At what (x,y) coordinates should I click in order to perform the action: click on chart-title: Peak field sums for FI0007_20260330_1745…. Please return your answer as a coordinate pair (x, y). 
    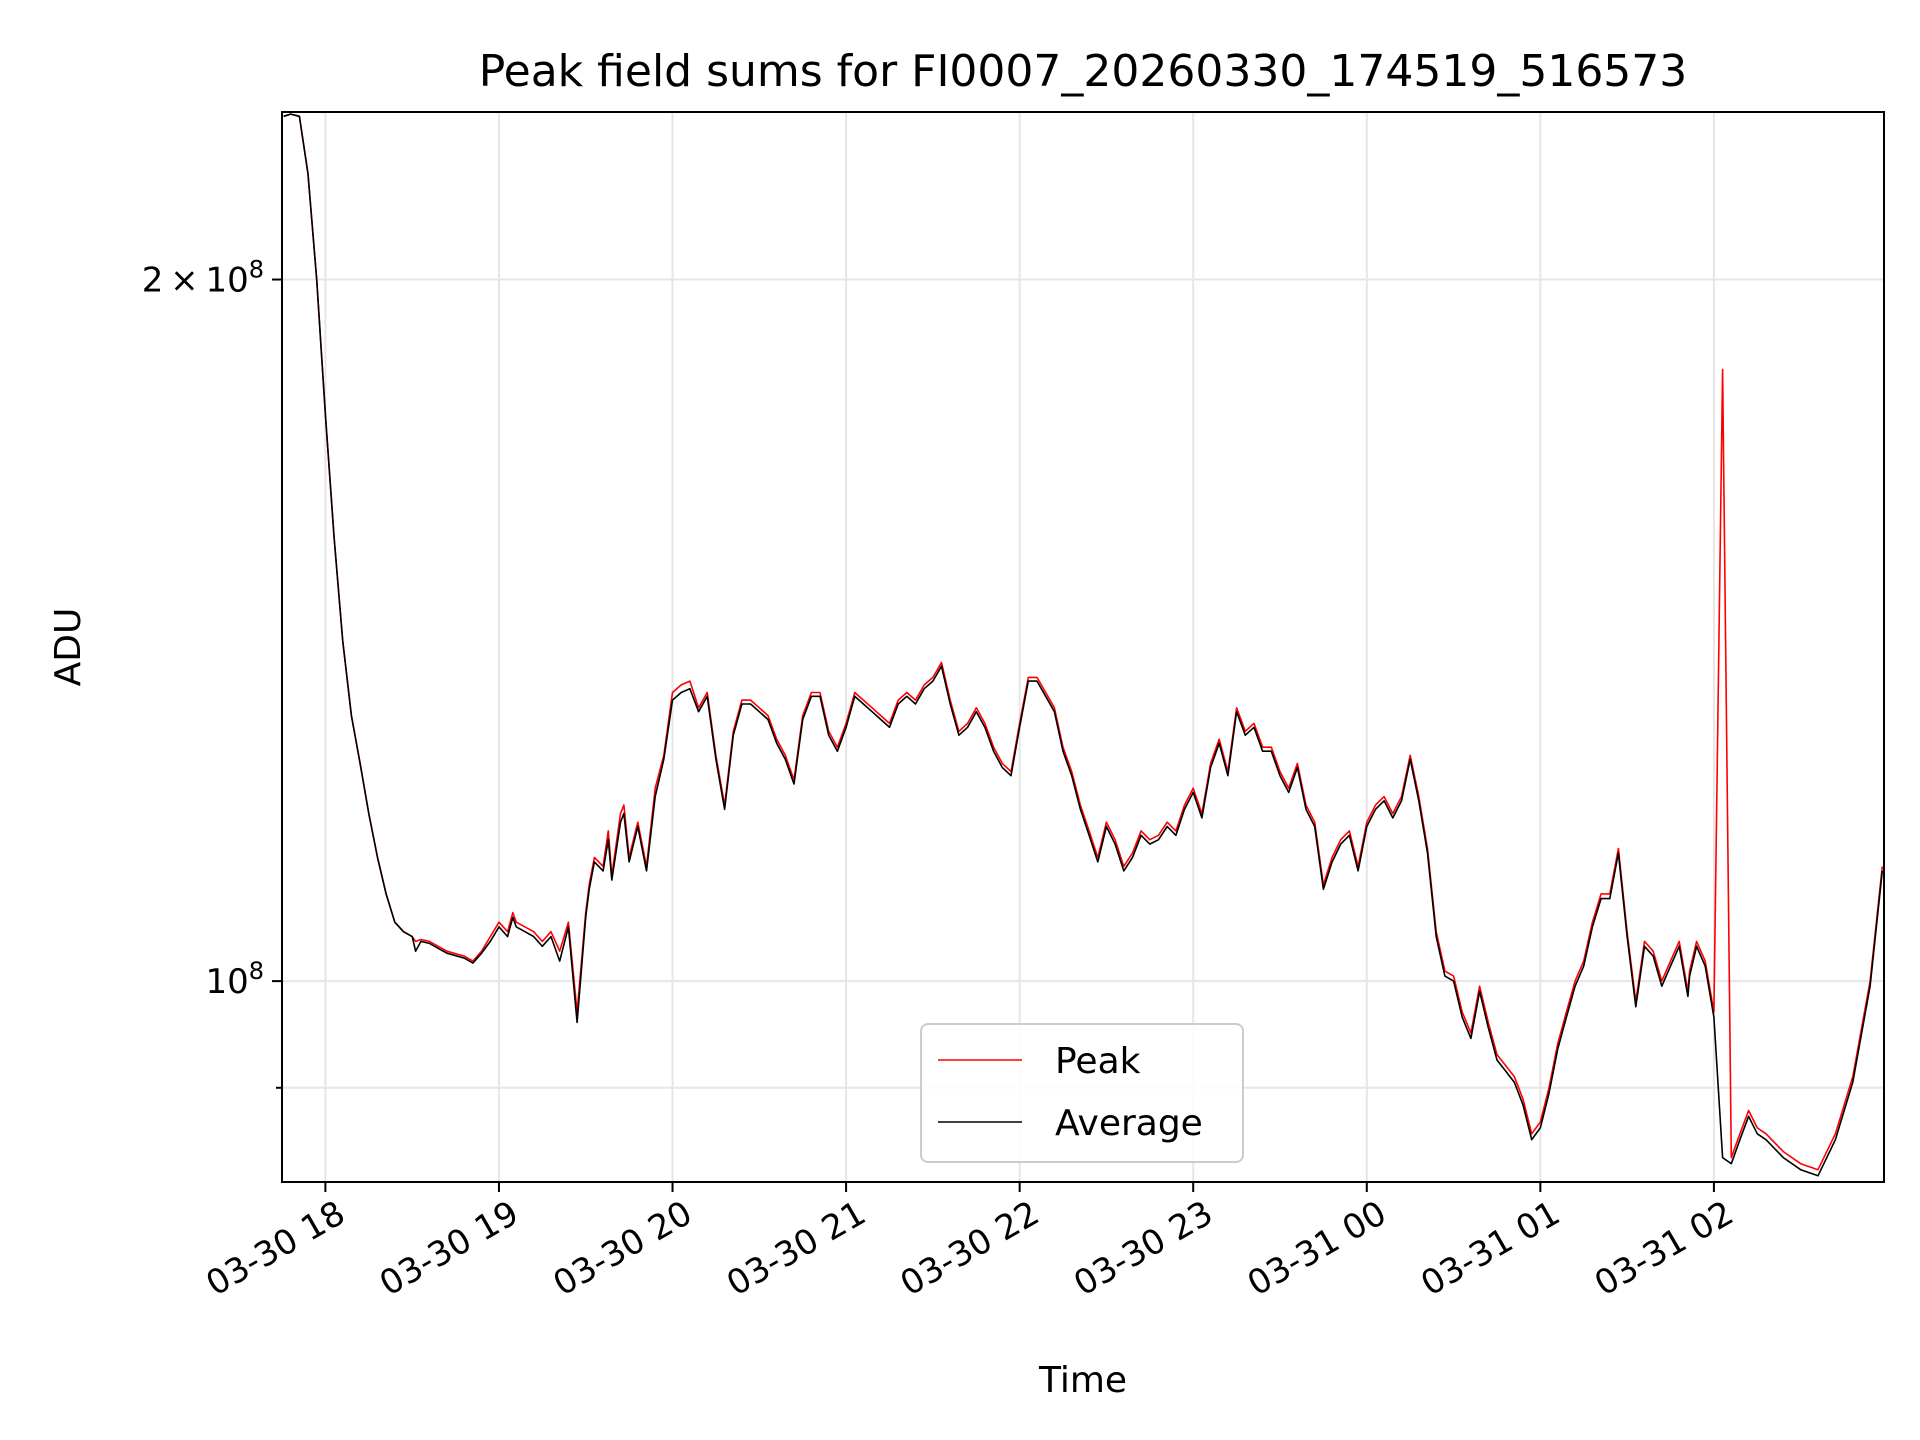
    Looking at the image, I should click on (1083, 71).